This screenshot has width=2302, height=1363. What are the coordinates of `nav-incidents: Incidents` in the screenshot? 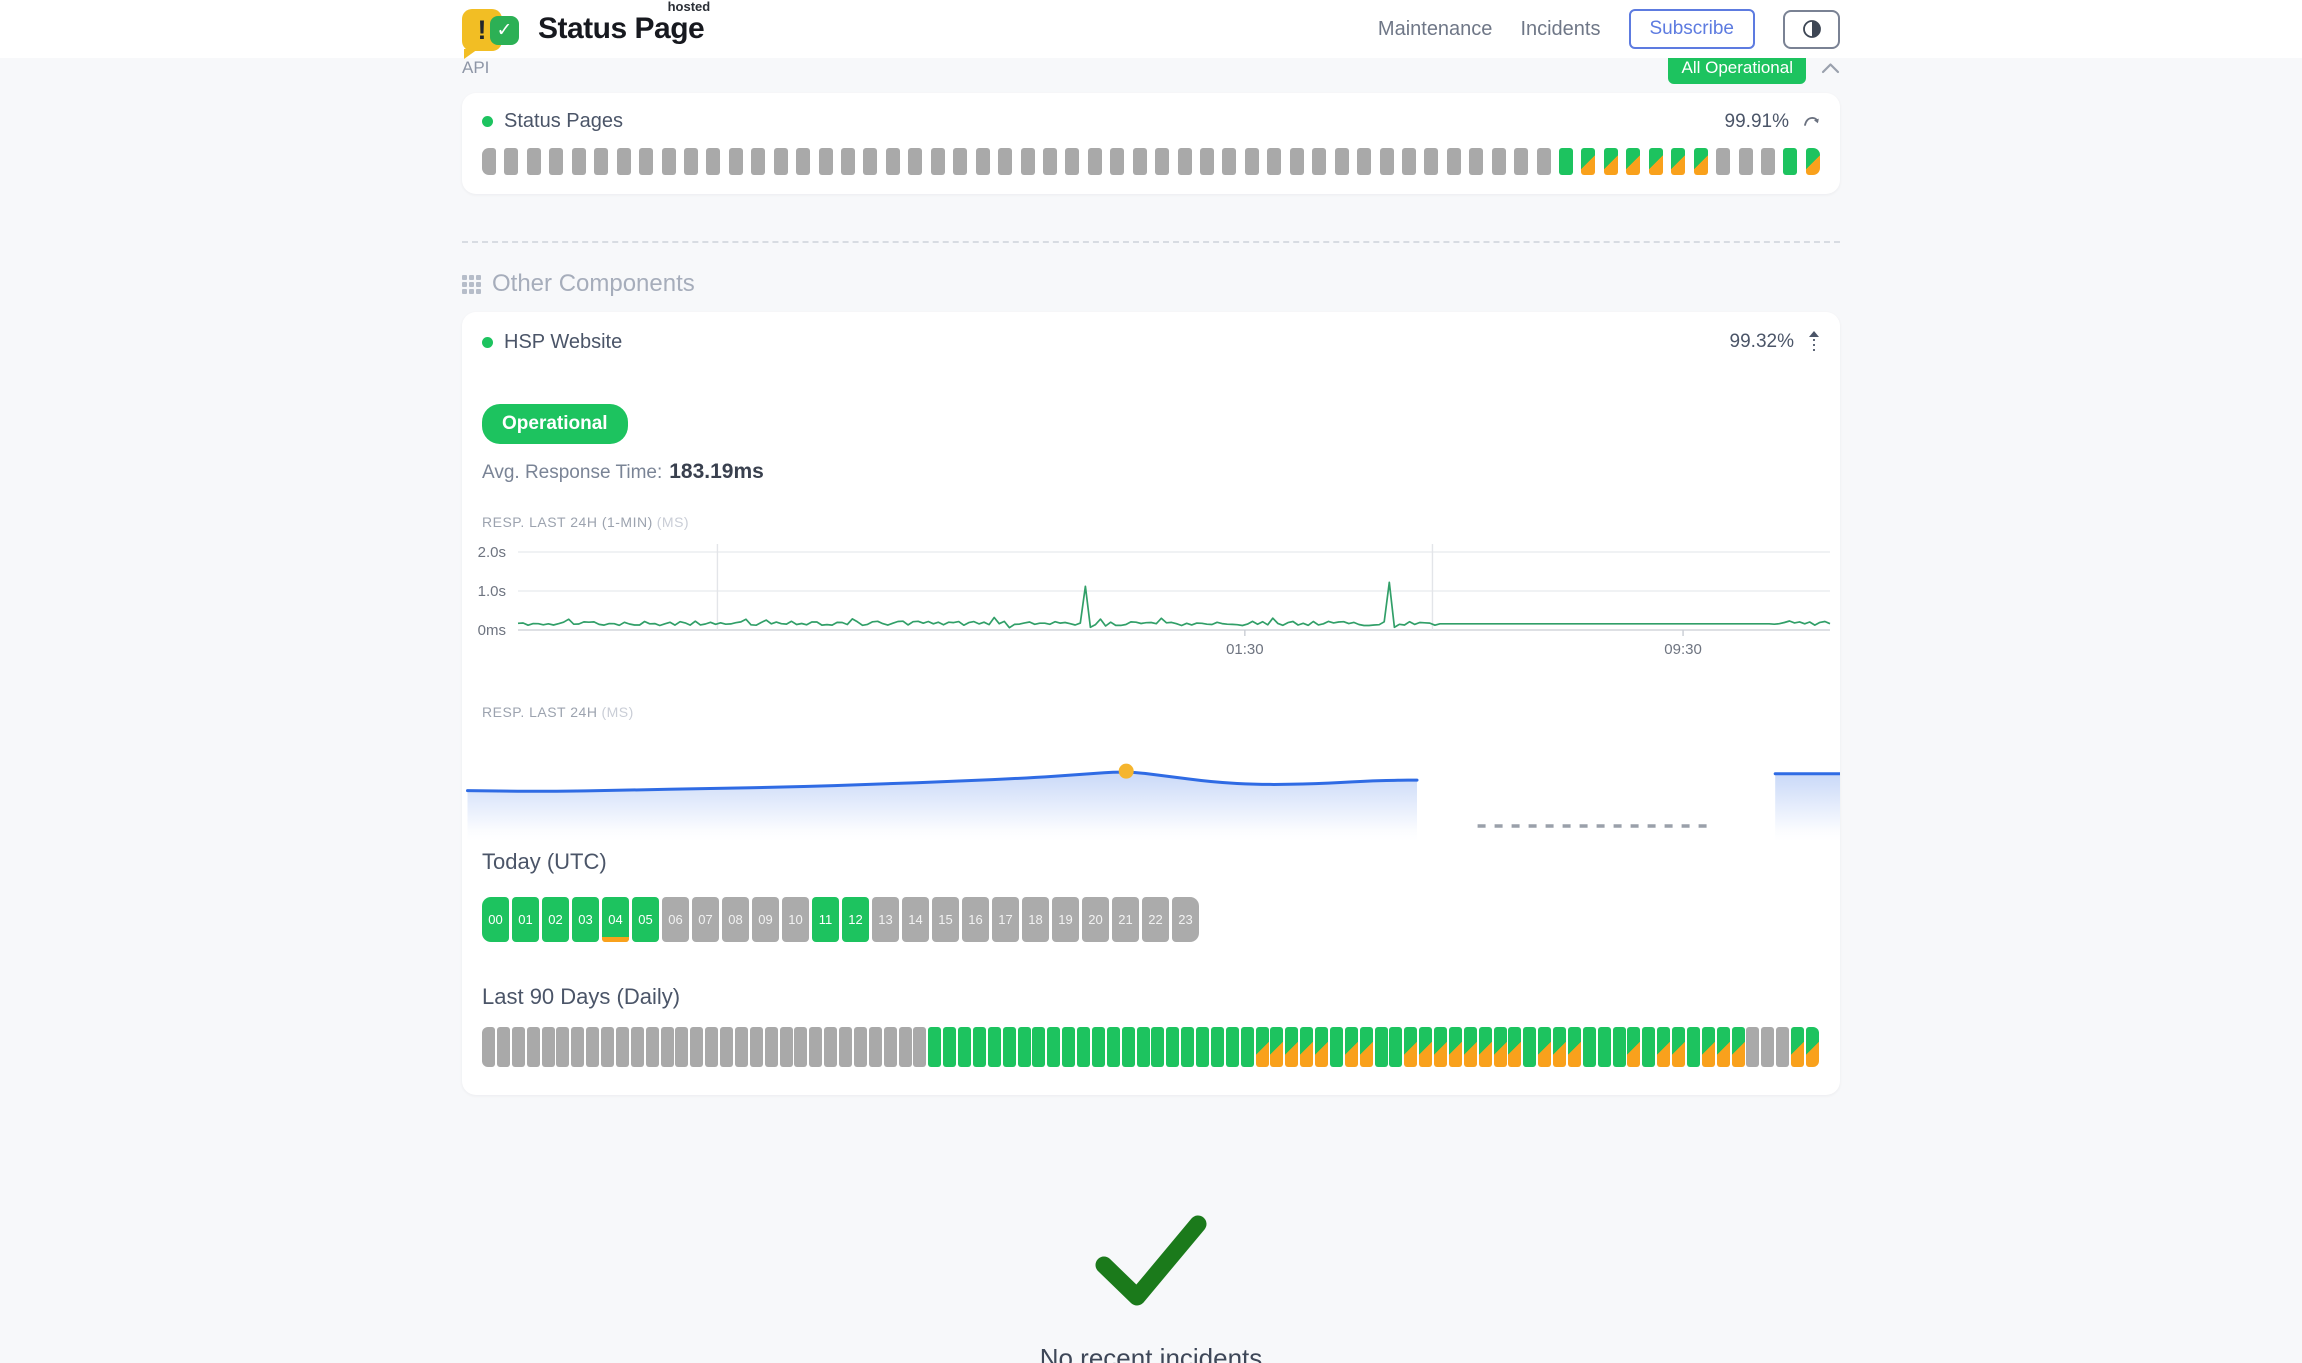 It's located at (1560, 28).